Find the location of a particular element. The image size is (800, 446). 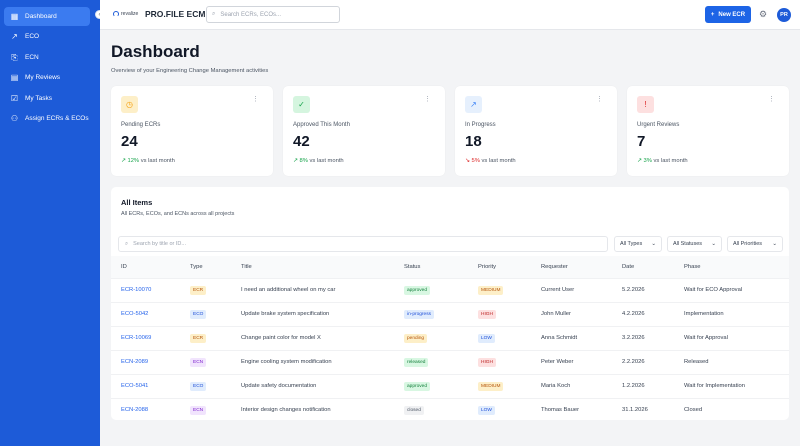

type-filter-select: All Types ⌄ is located at coordinates (638, 244).